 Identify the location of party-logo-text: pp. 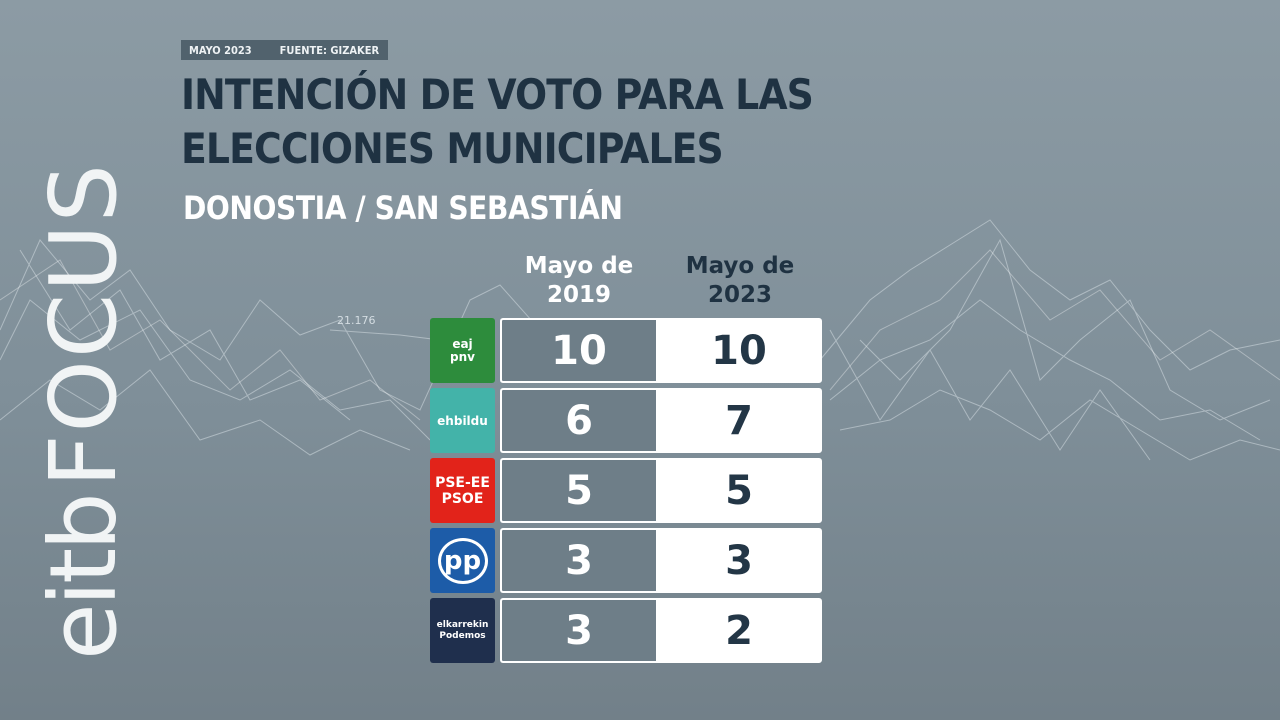
(462, 560).